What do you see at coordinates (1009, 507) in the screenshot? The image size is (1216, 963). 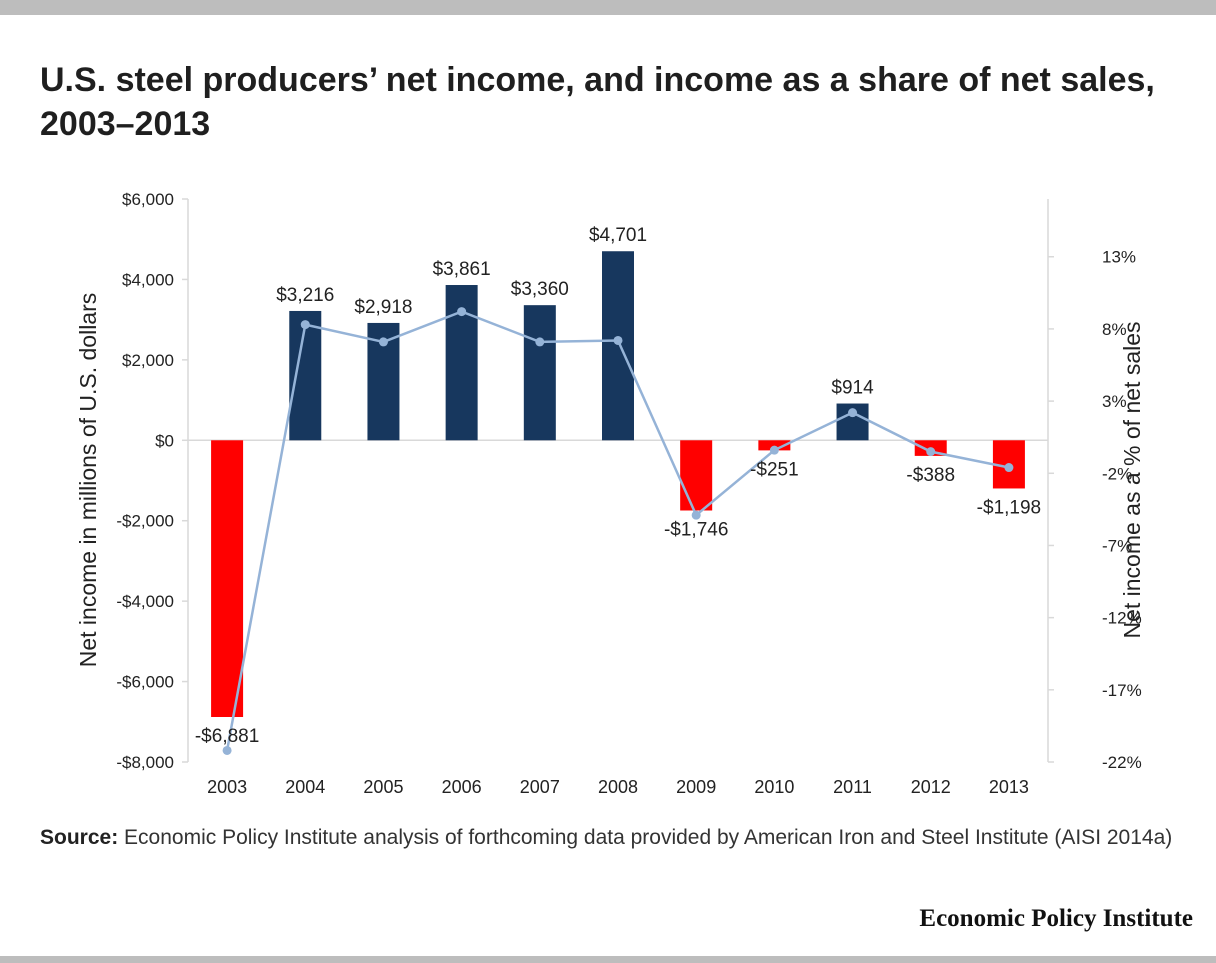 I see `bar-value-label: -$1,198` at bounding box center [1009, 507].